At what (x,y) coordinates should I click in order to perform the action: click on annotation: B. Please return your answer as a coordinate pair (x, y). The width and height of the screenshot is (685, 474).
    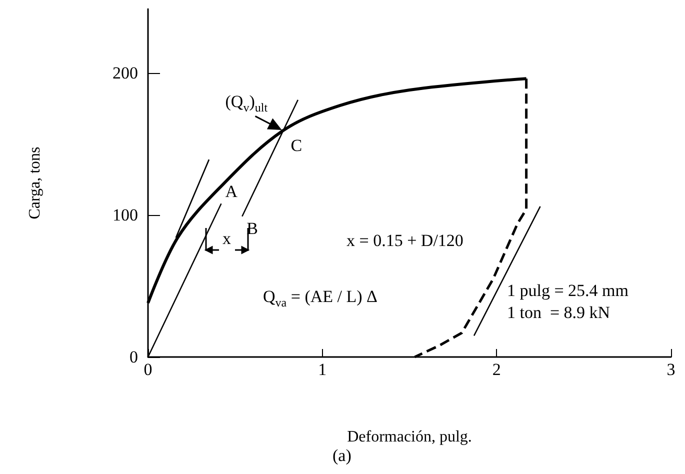
    Looking at the image, I should click on (252, 228).